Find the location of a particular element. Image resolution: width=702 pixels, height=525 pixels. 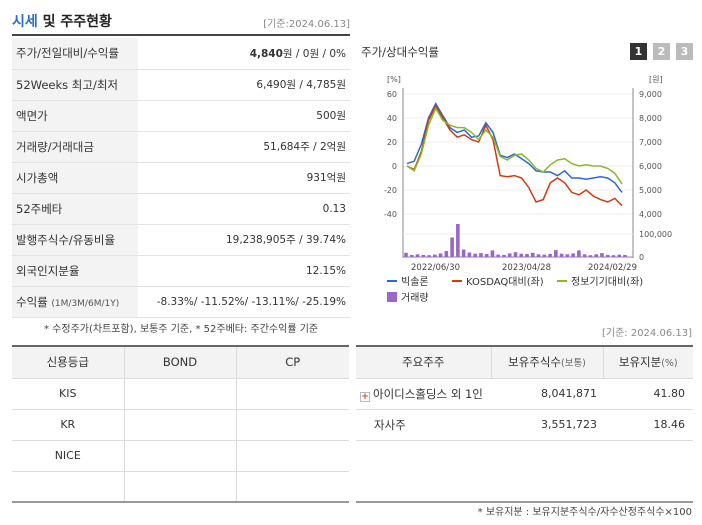

credit-header: CP is located at coordinates (292, 362).